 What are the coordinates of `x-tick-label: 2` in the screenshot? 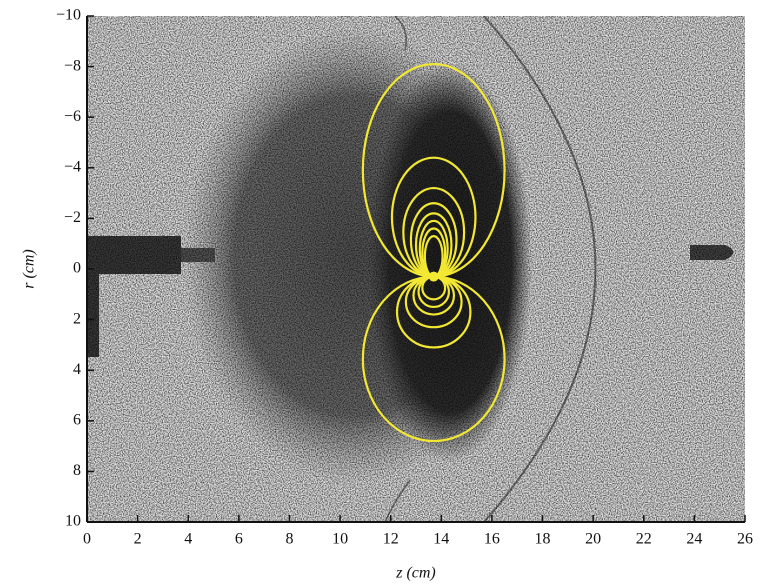 It's located at (138, 539).